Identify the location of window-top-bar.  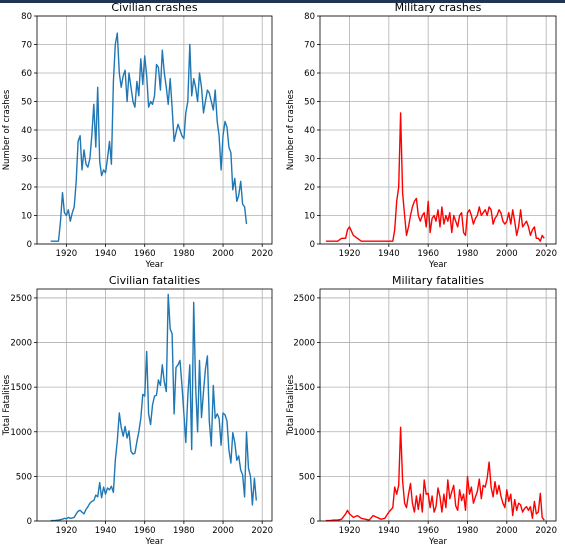
(282, 1).